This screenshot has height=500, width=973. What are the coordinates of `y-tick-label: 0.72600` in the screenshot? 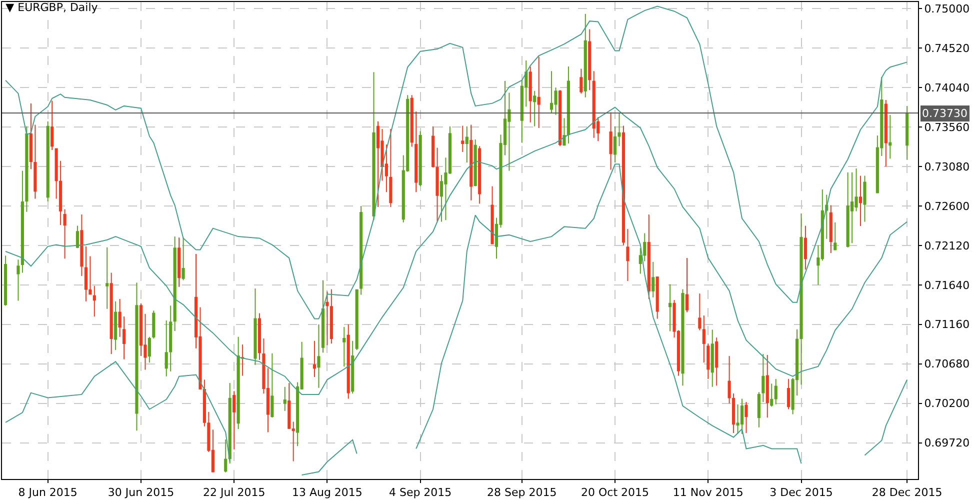 It's located at (947, 206).